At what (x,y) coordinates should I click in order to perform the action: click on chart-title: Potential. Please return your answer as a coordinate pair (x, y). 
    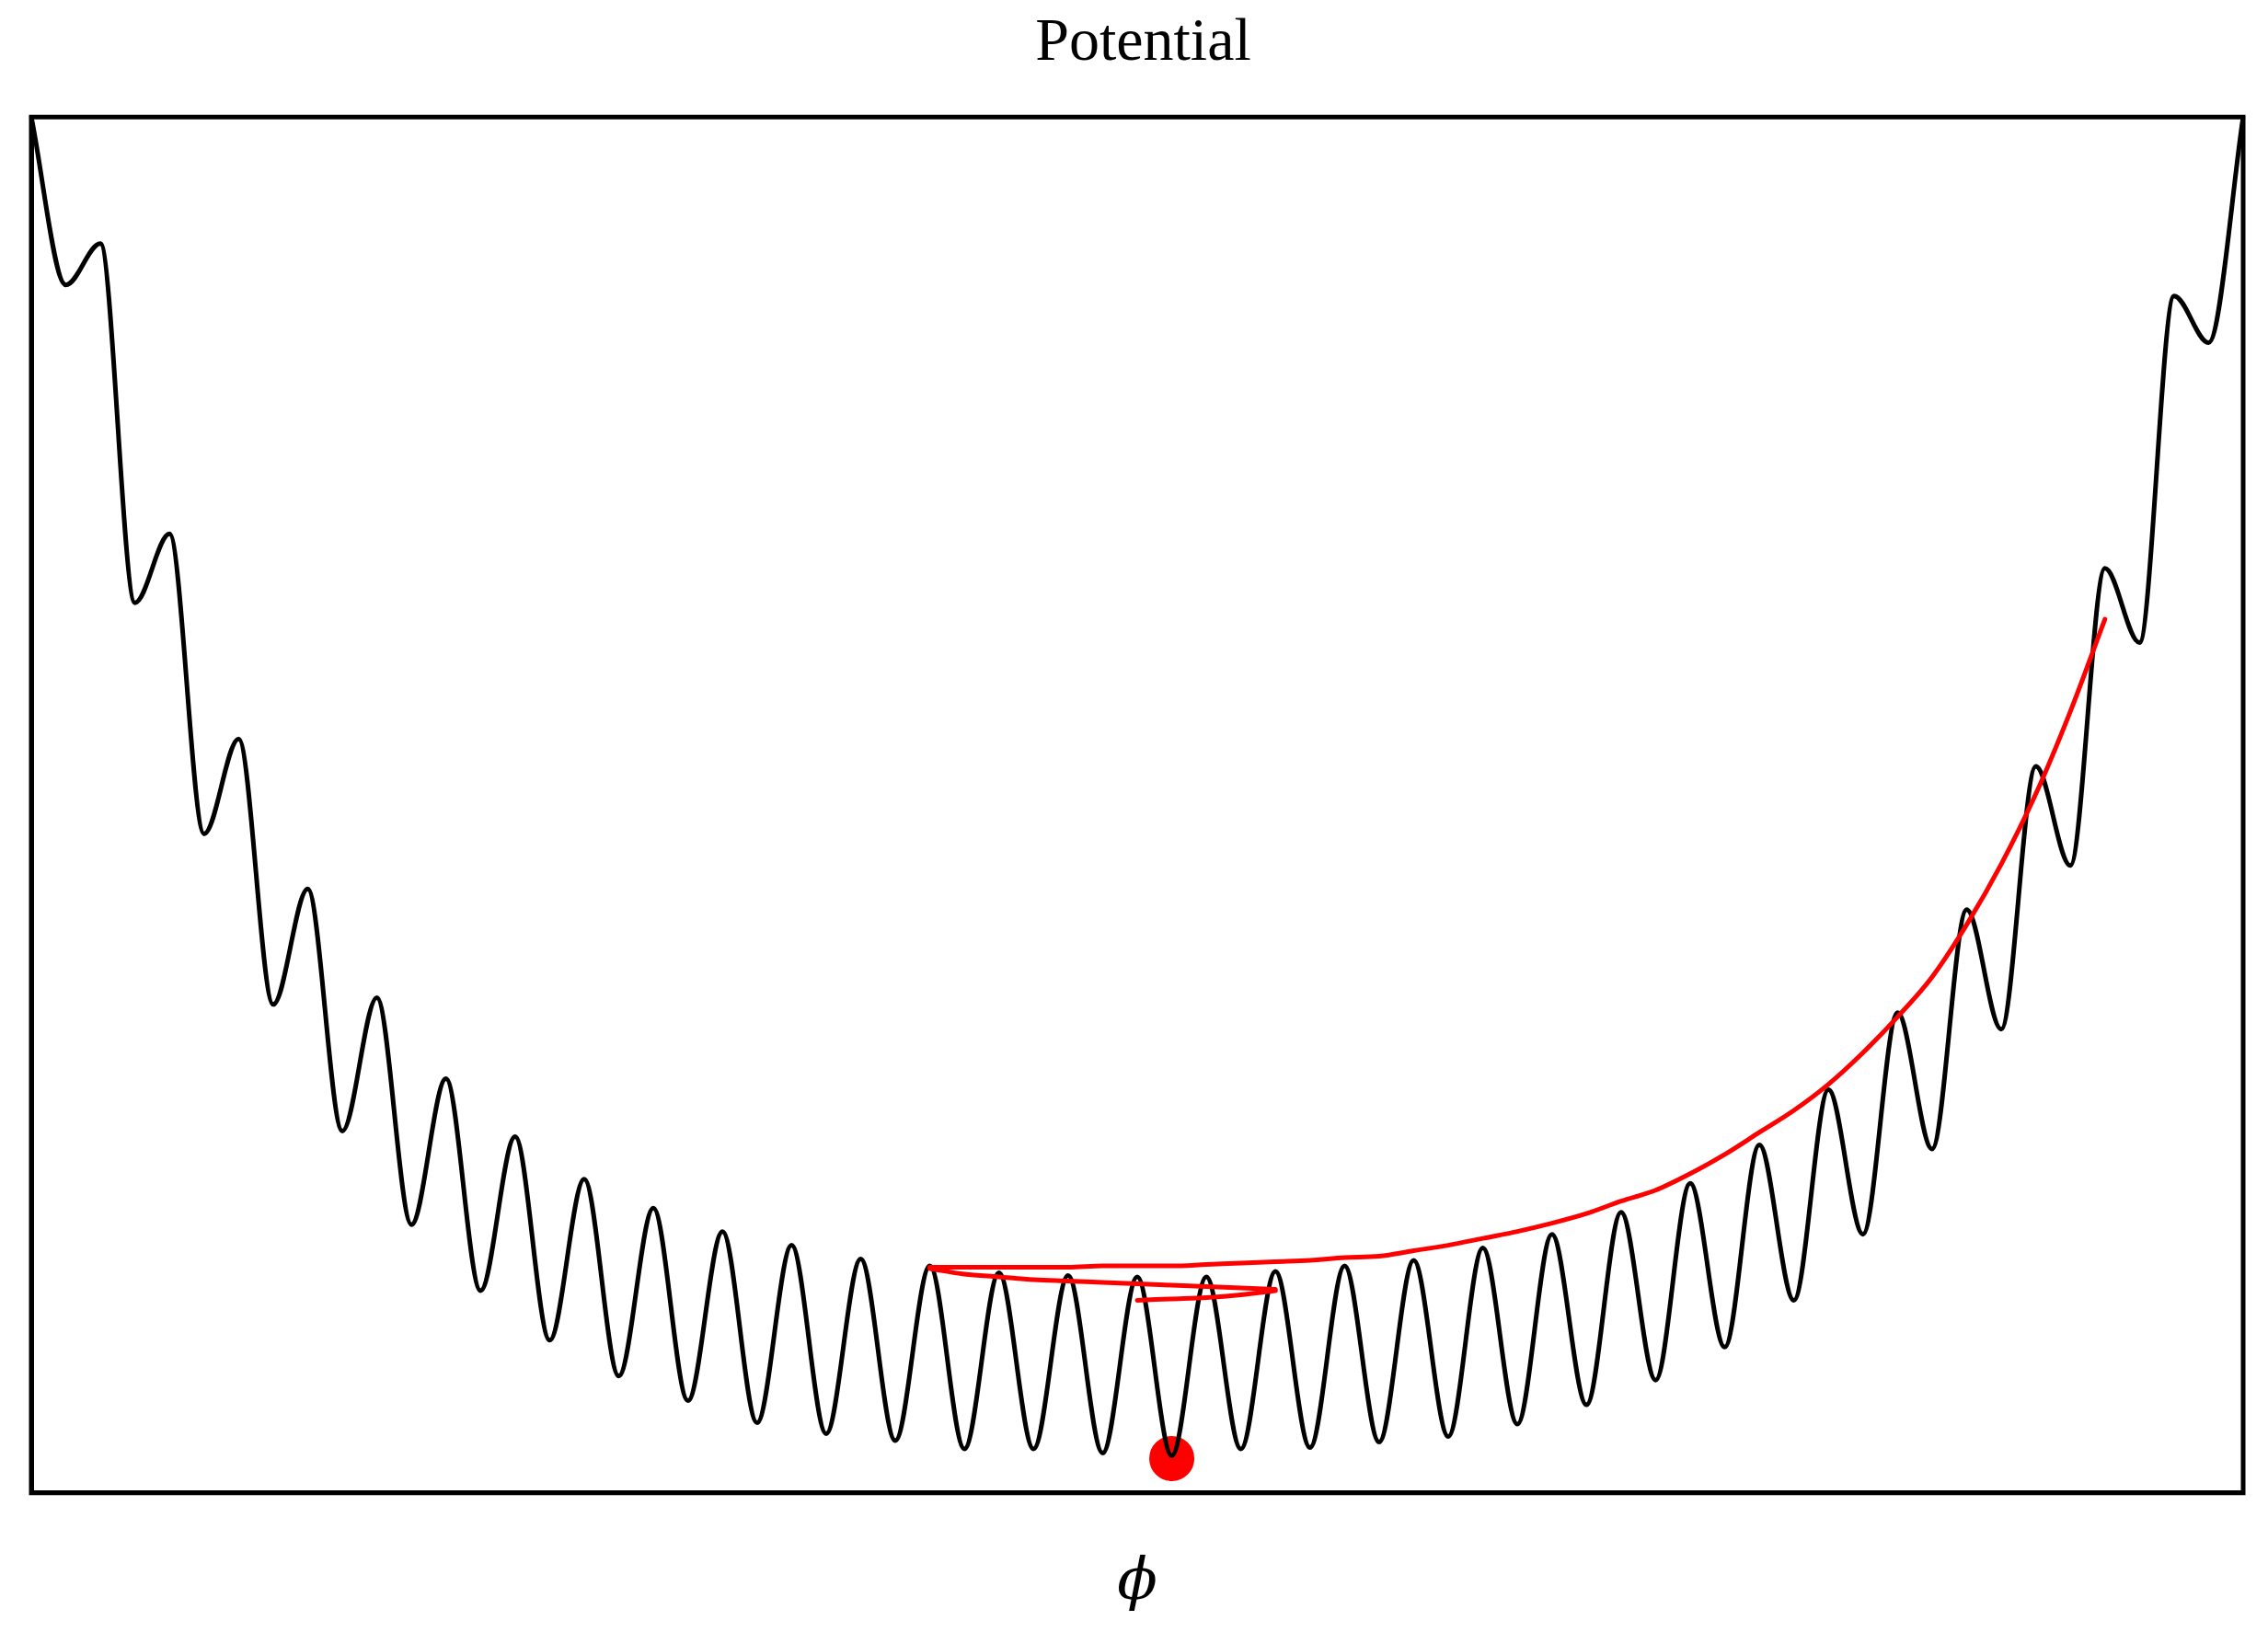
    Looking at the image, I should click on (1143, 39).